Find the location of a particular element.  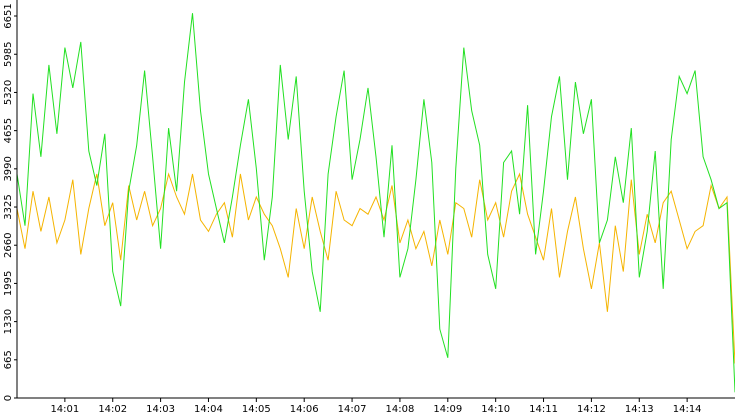

x-tick-label: 14:09 is located at coordinates (447, 409).